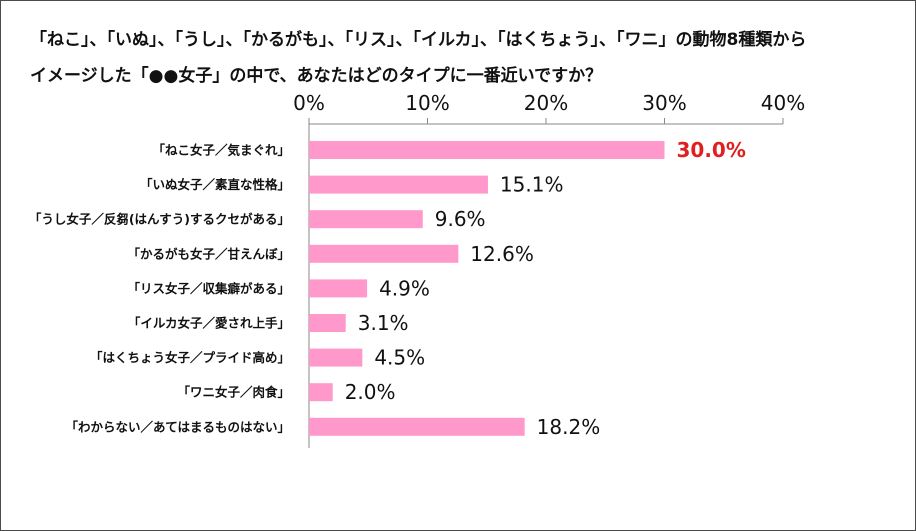 This screenshot has height=531, width=916. Describe the element at coordinates (427, 103) in the screenshot. I see `x-tick-label: 10%` at that location.